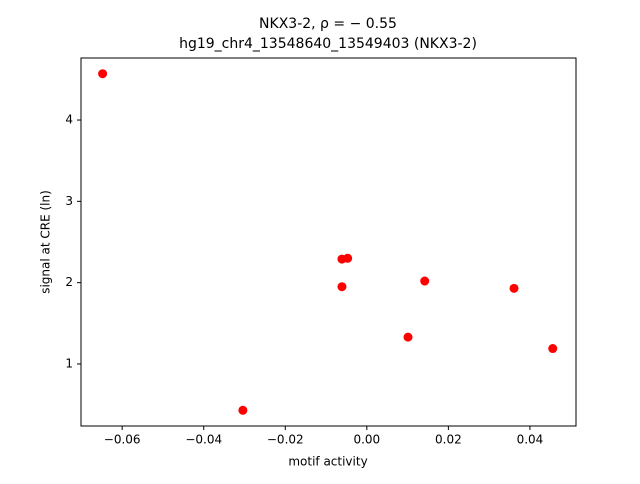  Describe the element at coordinates (122, 440) in the screenshot. I see `x-tick-label: −0.06` at that location.